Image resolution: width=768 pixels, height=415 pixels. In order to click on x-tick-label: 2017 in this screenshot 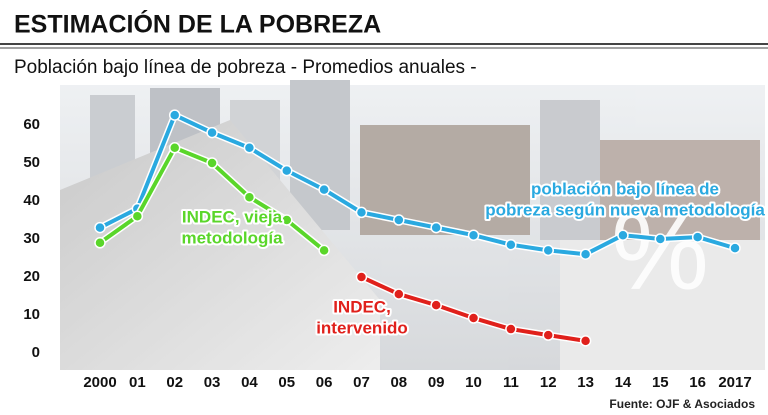, I will do `click(734, 382)`.